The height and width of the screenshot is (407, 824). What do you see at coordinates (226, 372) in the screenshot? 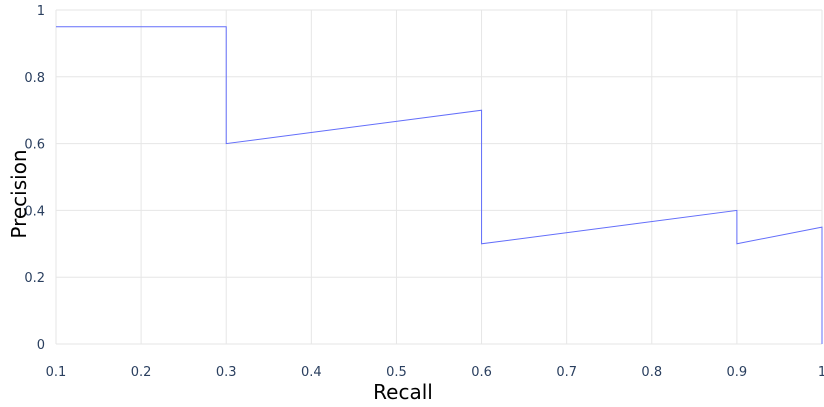
I see `x-tick-label: 0.3` at bounding box center [226, 372].